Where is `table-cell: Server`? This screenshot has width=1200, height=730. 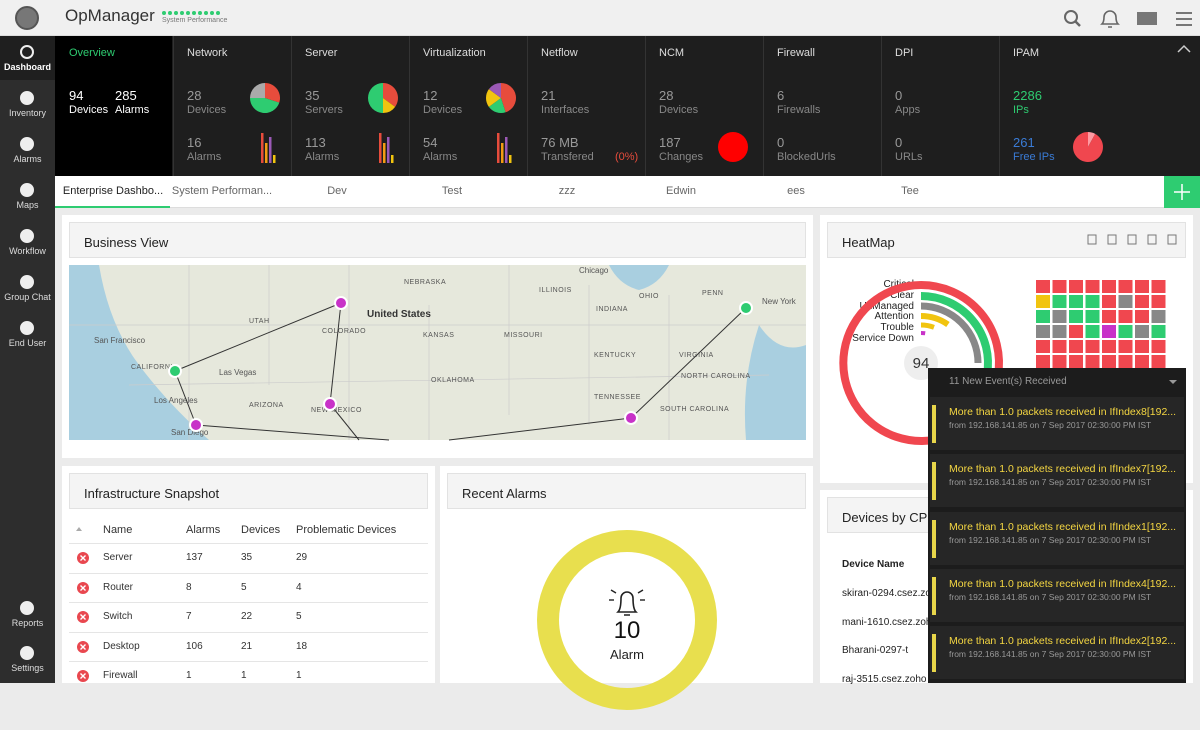 table-cell: Server is located at coordinates (117, 557).